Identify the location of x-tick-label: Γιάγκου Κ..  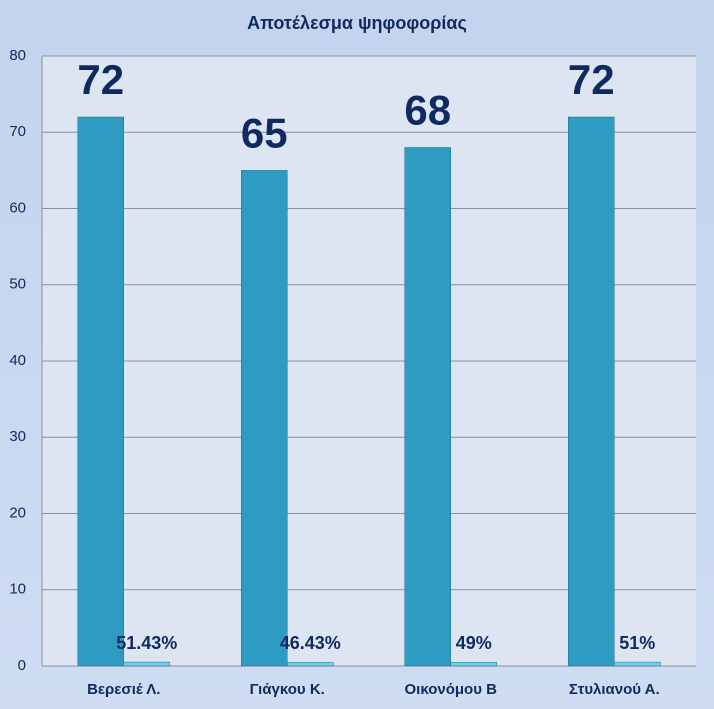
(287, 689).